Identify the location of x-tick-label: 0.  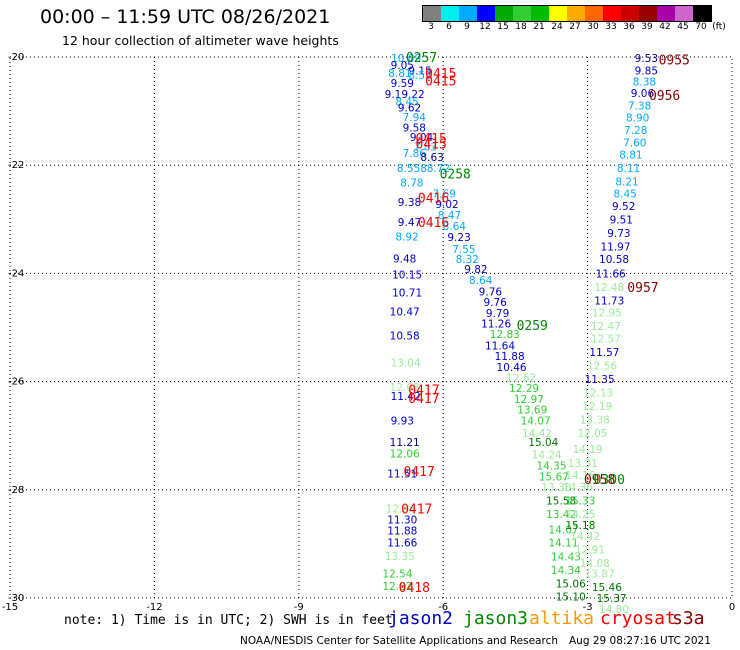
(732, 607).